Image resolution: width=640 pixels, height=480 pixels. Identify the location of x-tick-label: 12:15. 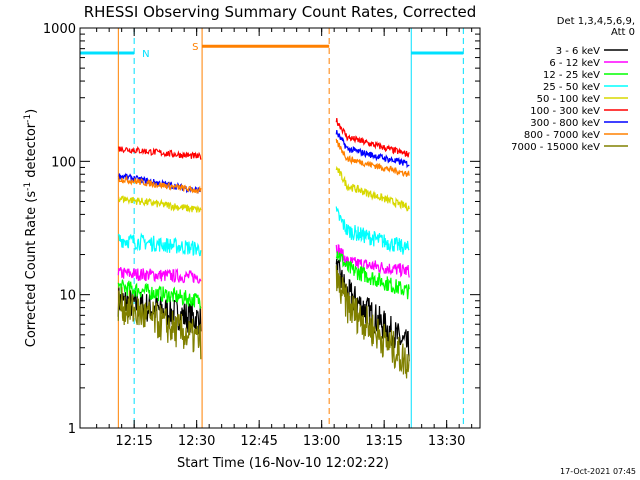
(133, 441).